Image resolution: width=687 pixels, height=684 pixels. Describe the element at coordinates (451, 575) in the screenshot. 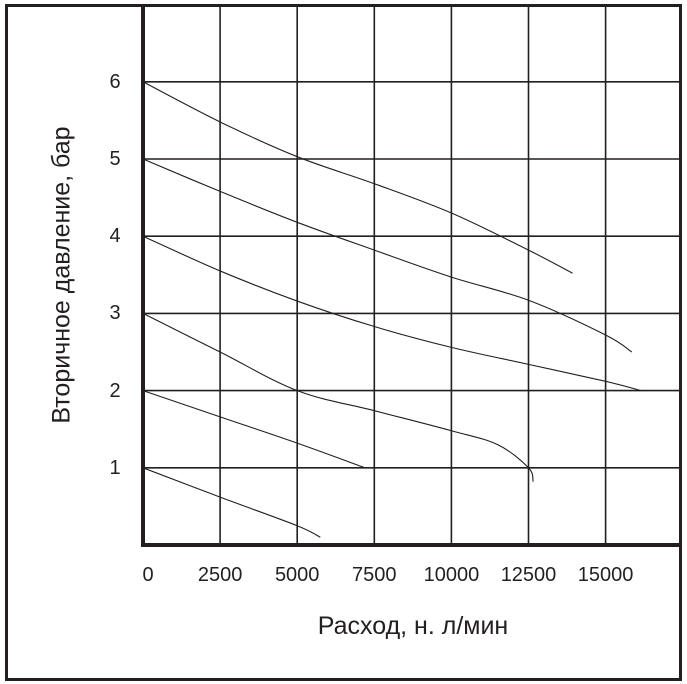

I see `x-tick-label: 10000` at that location.